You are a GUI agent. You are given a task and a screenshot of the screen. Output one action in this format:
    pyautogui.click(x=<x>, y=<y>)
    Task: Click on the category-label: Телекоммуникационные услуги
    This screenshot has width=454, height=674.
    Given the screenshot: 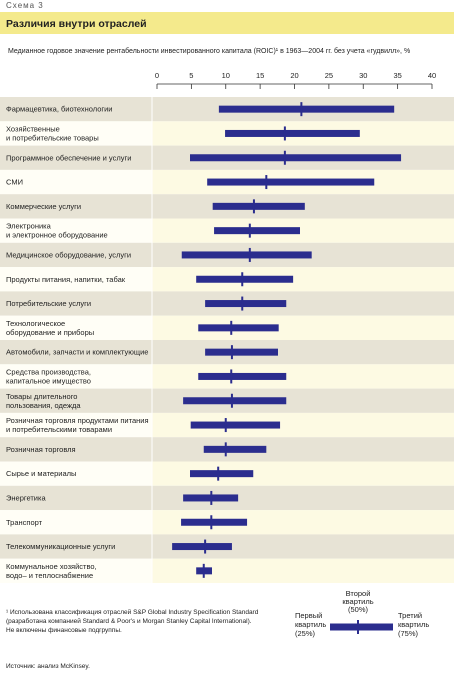 What is the action you would take?
    pyautogui.click(x=60, y=546)
    